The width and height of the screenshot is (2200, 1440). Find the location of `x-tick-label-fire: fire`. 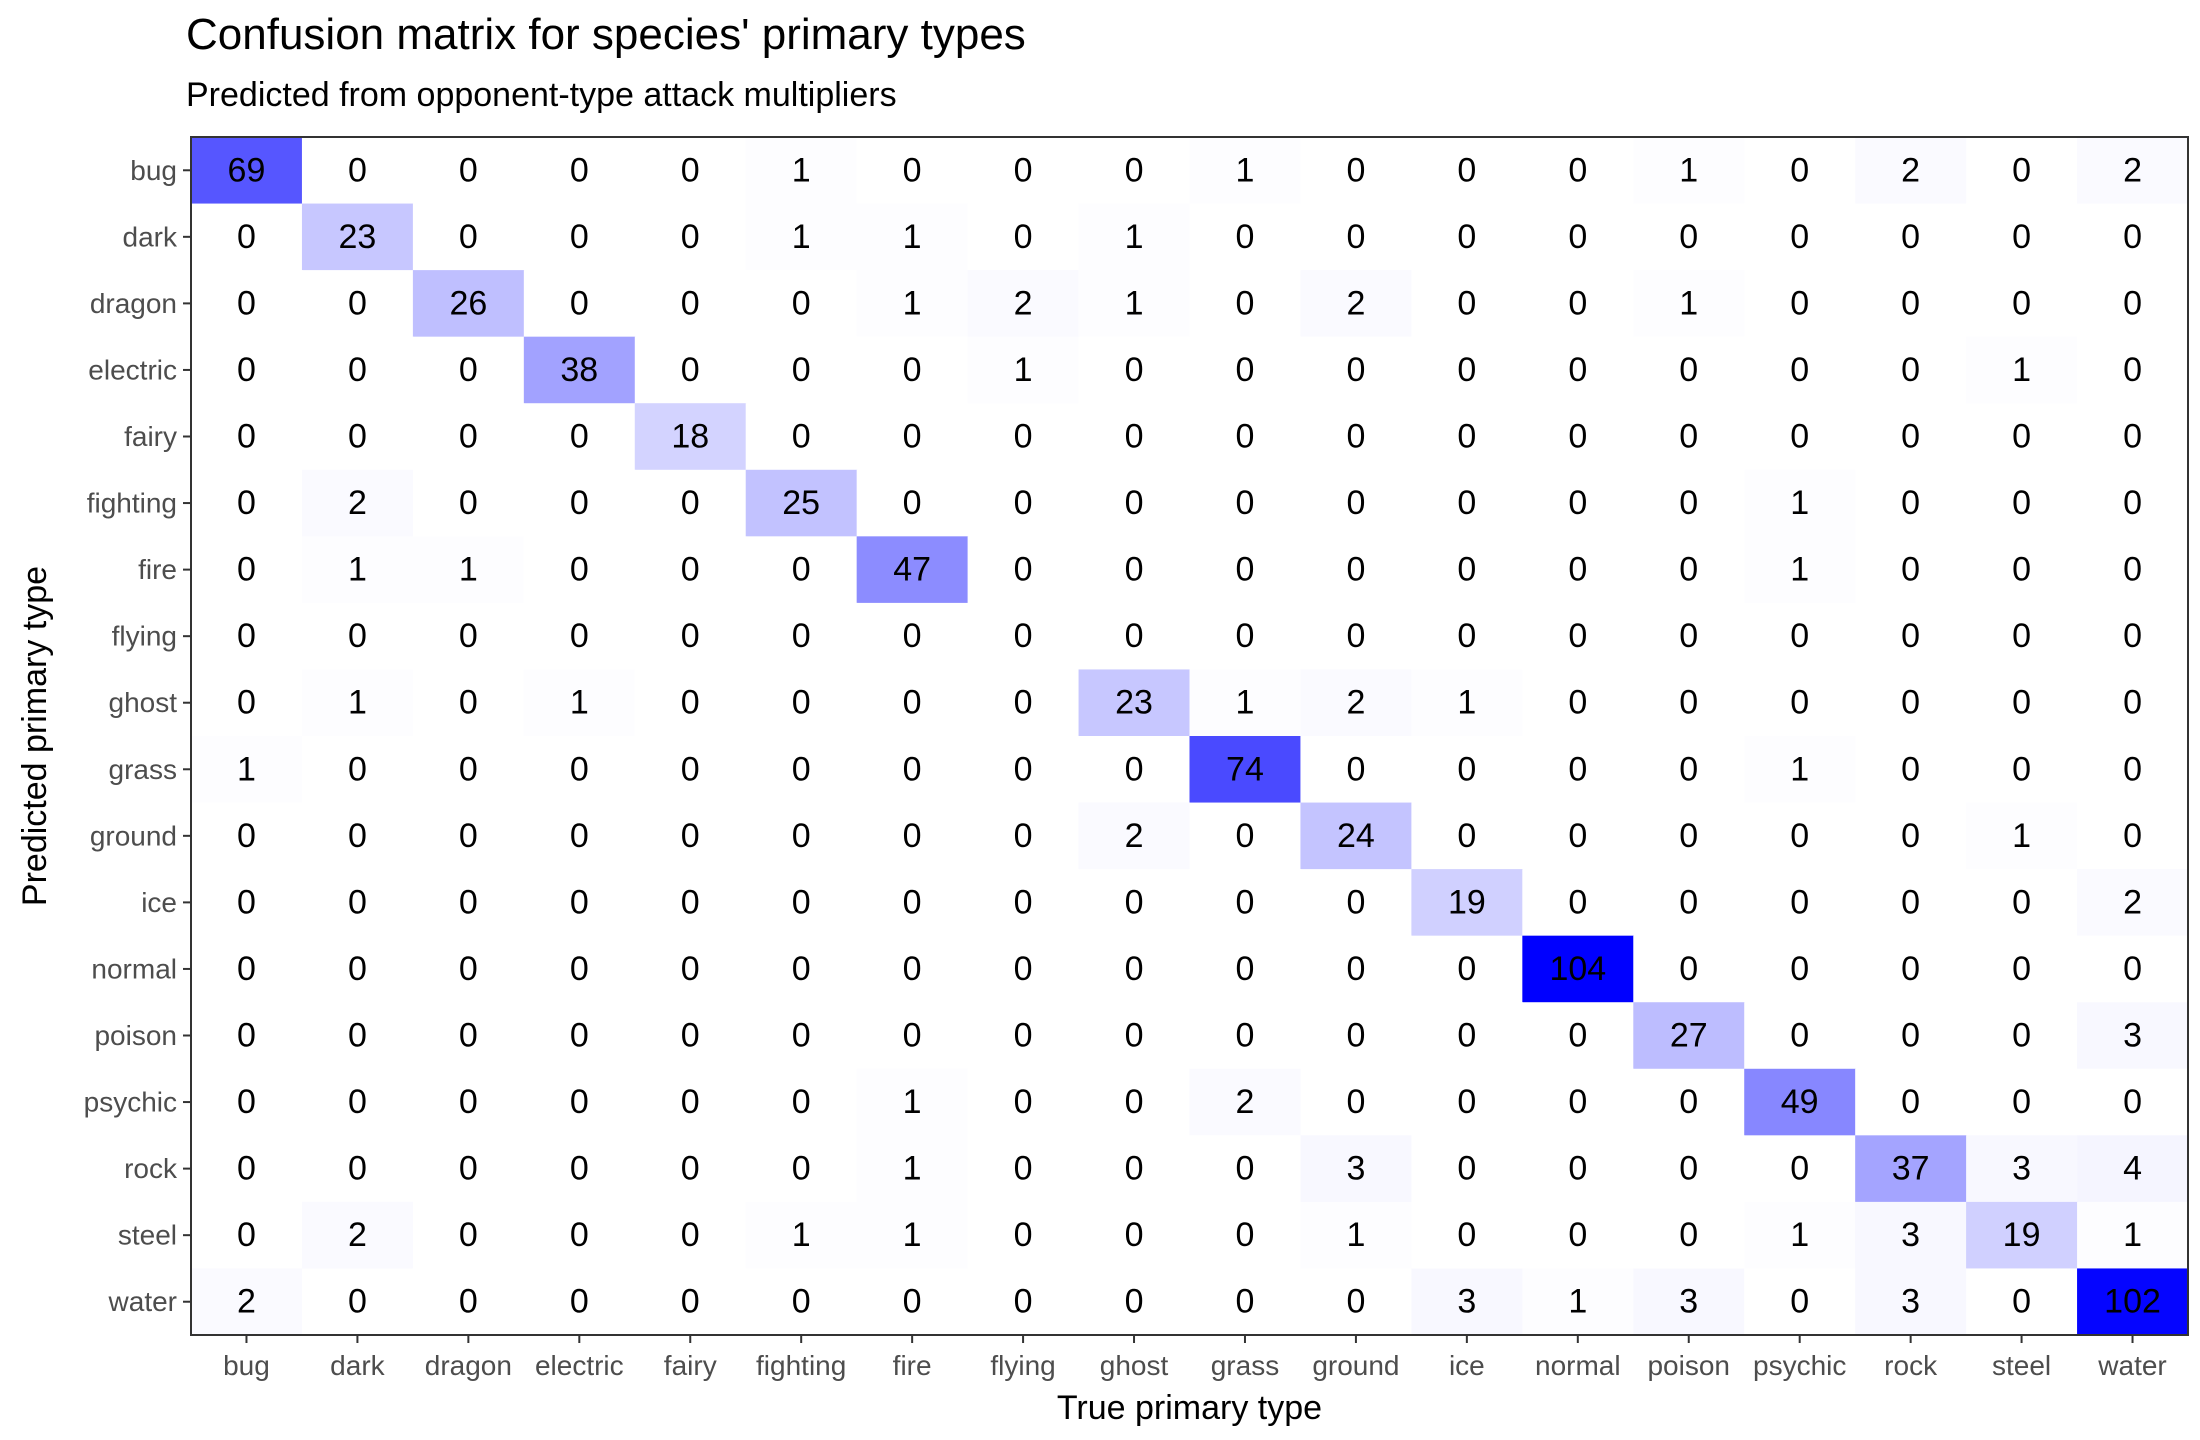

x-tick-label-fire: fire is located at coordinates (912, 1365).